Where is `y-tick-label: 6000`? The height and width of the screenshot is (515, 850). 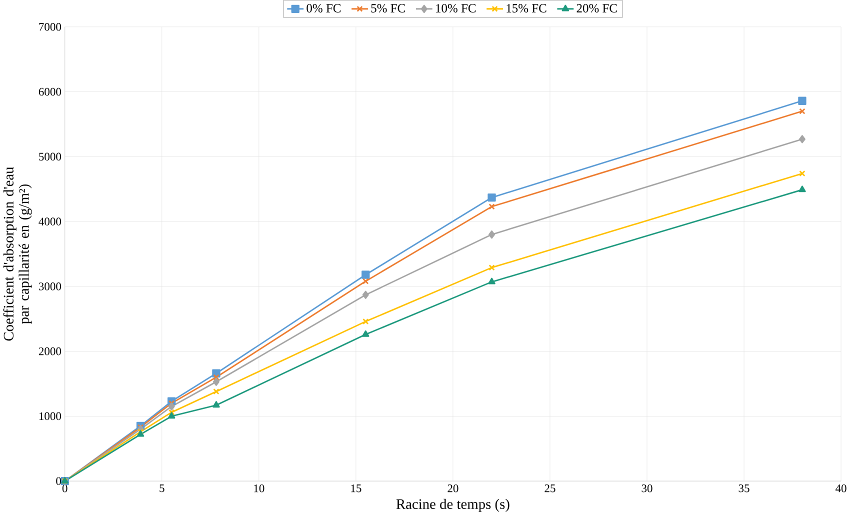 y-tick-label: 6000 is located at coordinates (50, 92).